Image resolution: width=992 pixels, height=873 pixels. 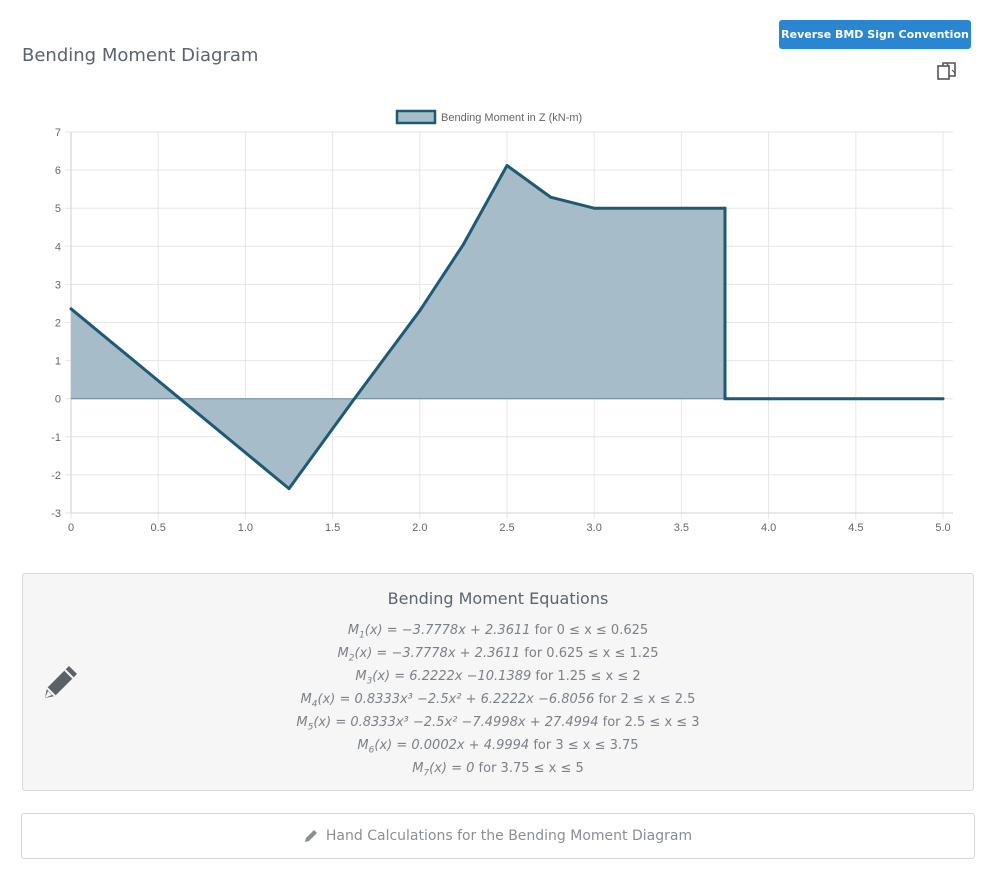 I want to click on legend-swatch, so click(x=416, y=117).